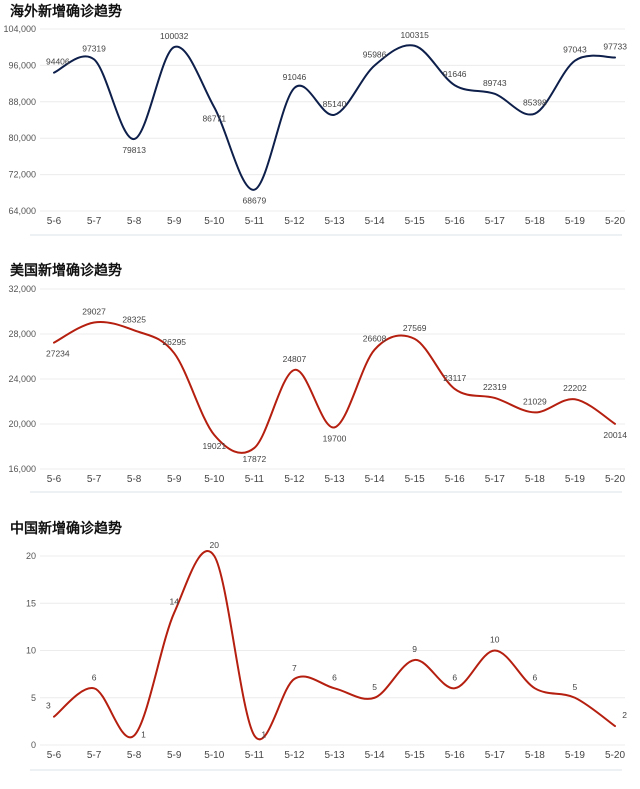  I want to click on data-label: 97043, so click(575, 50).